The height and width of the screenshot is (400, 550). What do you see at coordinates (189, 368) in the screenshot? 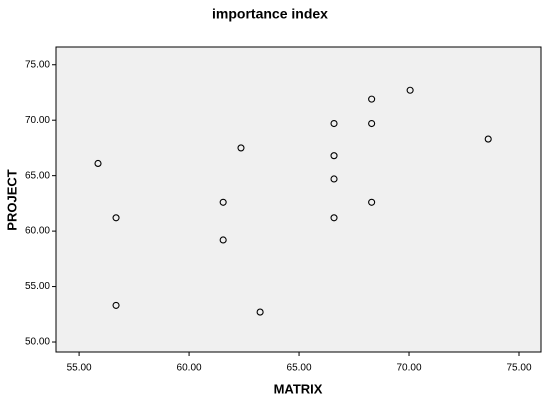
I see `x-tick-label: 60.00` at bounding box center [189, 368].